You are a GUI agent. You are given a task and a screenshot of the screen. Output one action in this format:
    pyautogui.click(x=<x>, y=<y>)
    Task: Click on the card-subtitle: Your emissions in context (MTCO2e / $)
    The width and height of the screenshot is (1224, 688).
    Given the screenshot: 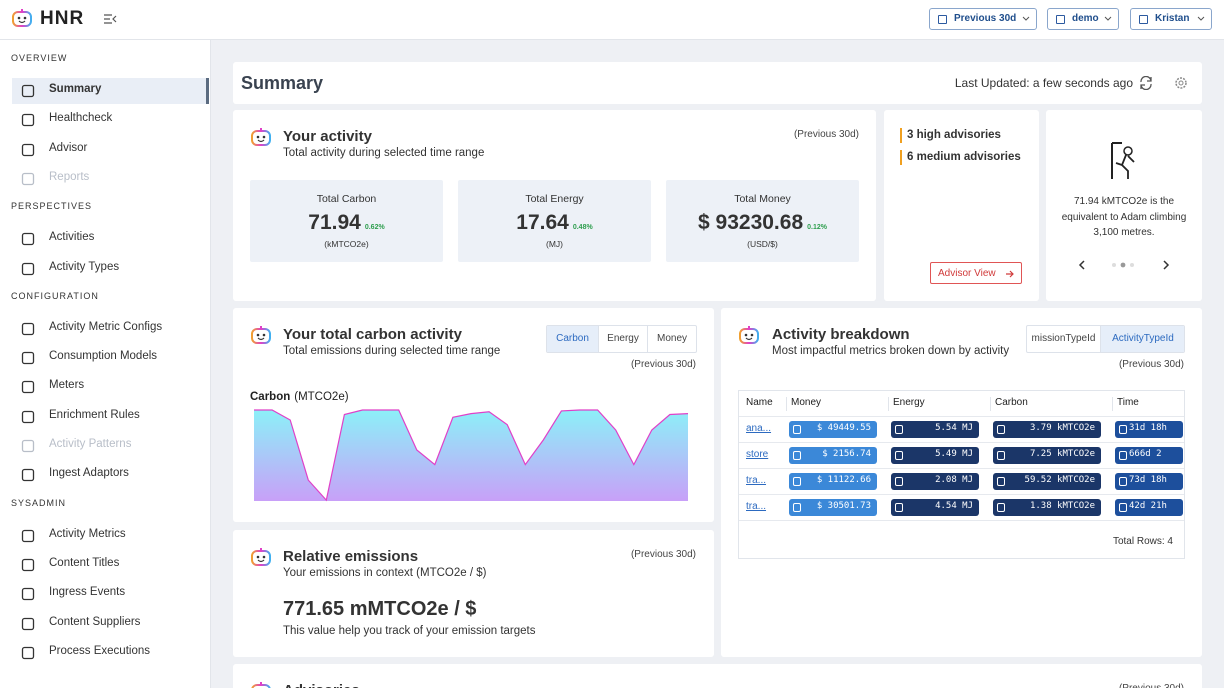 What is the action you would take?
    pyautogui.click(x=385, y=573)
    